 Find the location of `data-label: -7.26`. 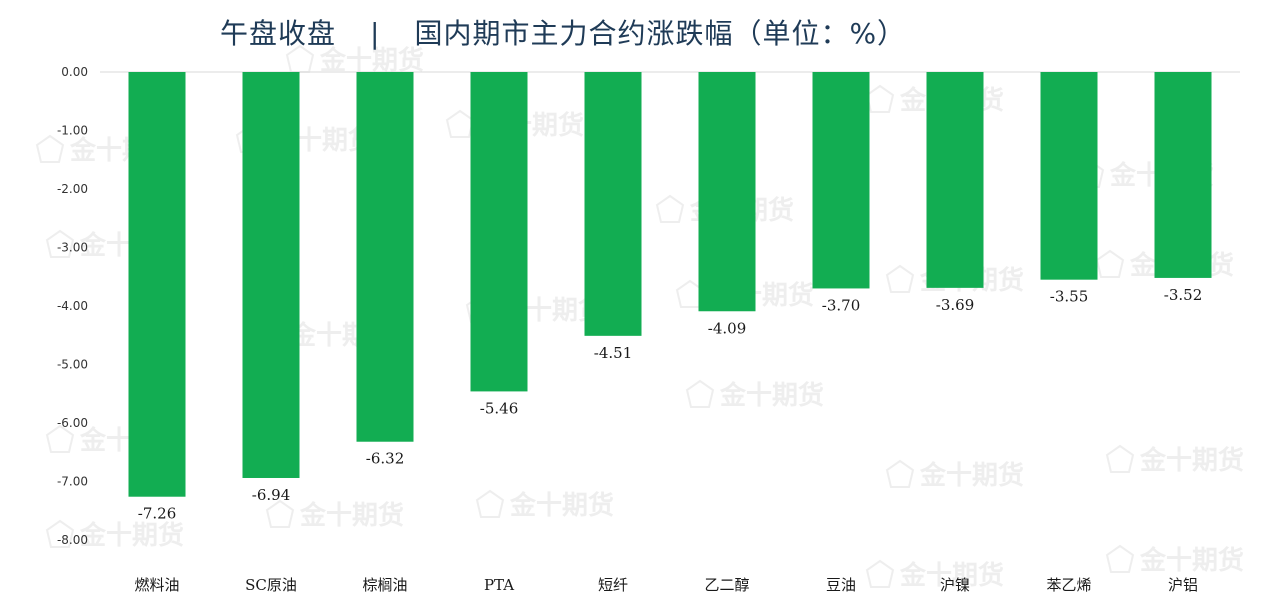

data-label: -7.26 is located at coordinates (157, 514).